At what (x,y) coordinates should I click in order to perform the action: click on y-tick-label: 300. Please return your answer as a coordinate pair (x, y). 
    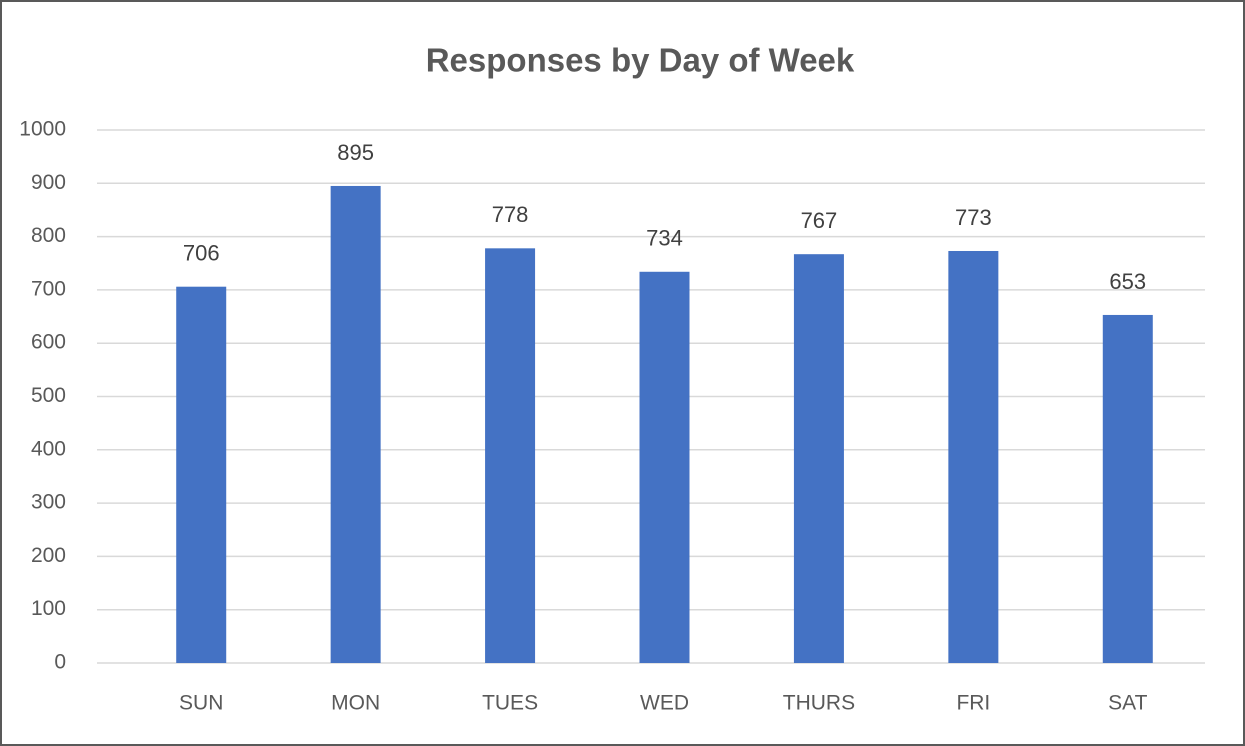
    Looking at the image, I should click on (48, 502).